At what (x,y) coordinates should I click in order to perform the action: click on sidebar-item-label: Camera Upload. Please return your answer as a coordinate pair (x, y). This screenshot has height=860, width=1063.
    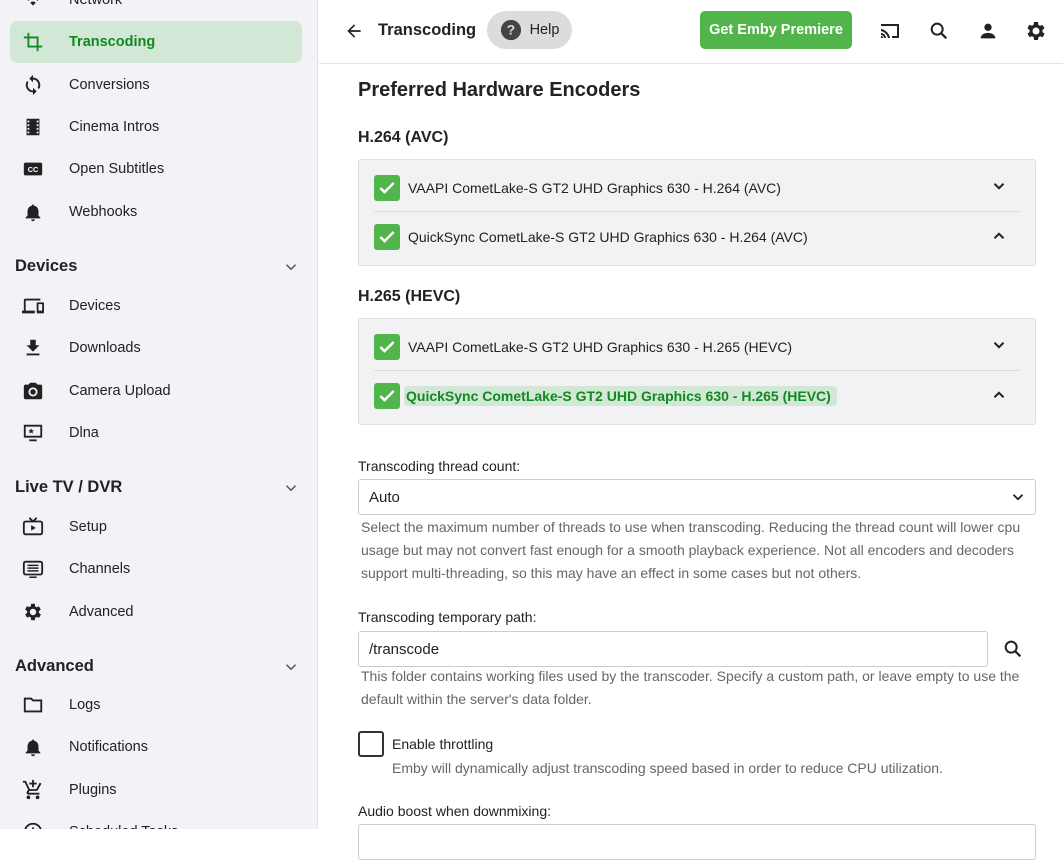
    Looking at the image, I should click on (120, 390).